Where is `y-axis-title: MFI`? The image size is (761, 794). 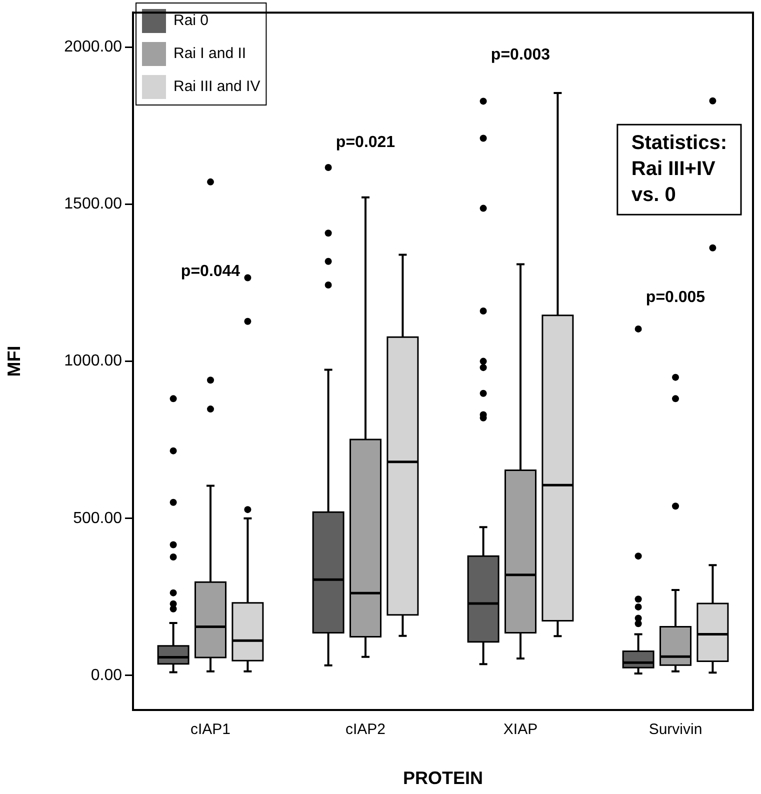 y-axis-title: MFI is located at coordinates (14, 361).